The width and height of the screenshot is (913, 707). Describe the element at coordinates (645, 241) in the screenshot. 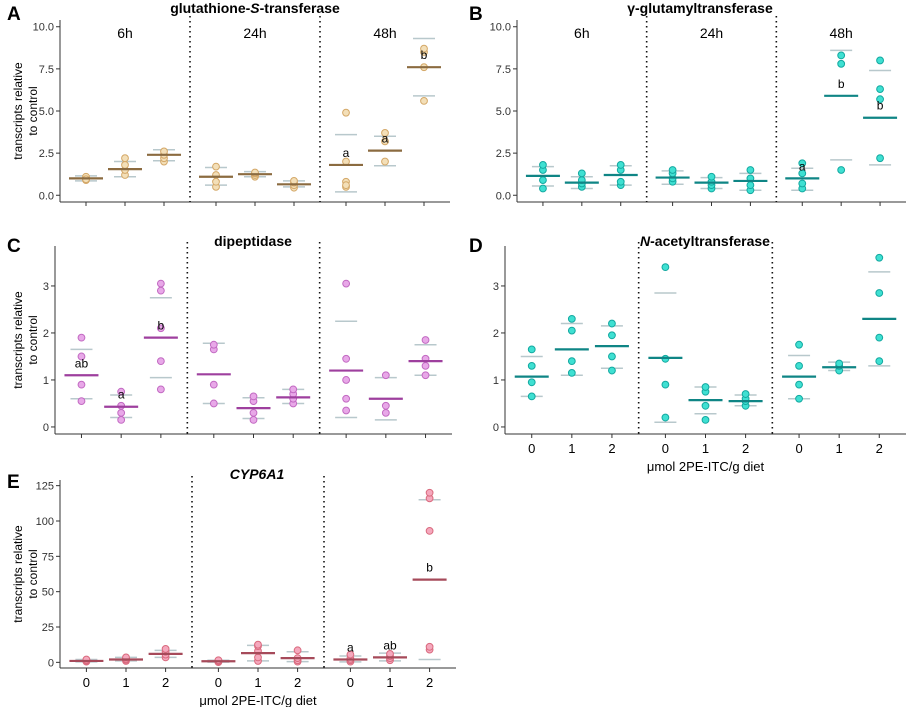

I see `title-italic-part: N` at that location.